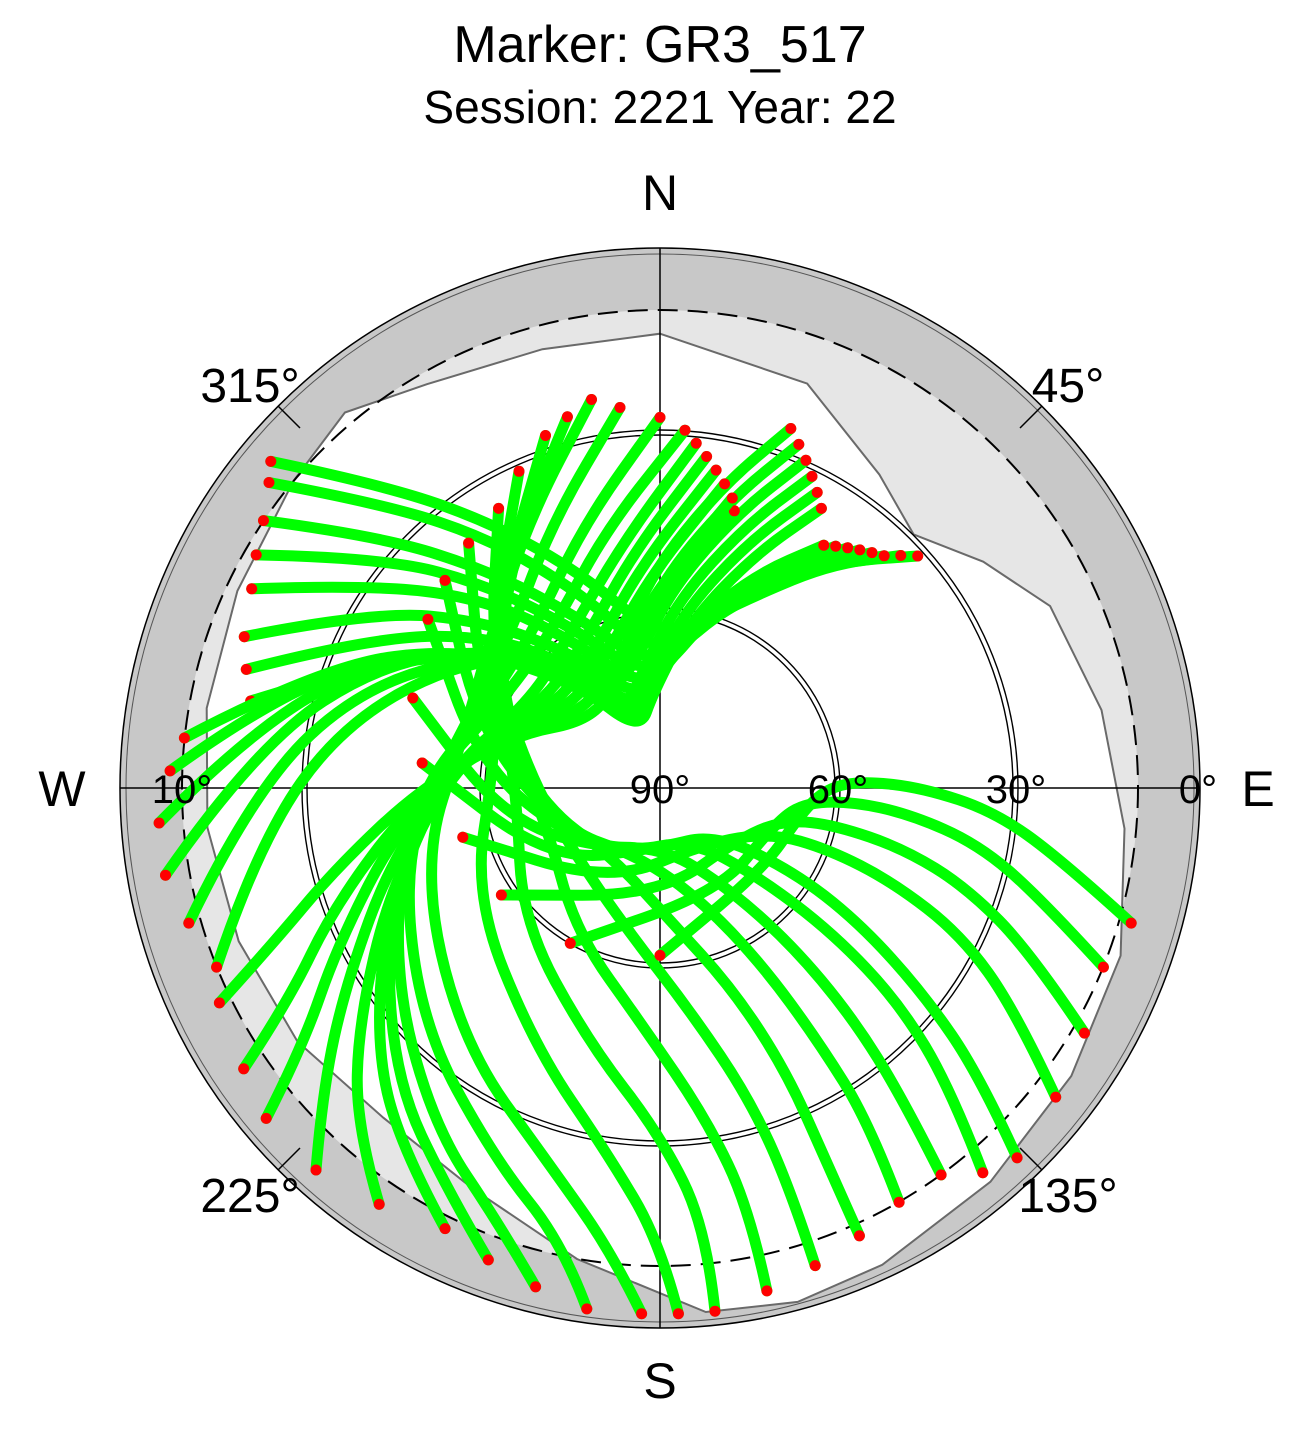 The width and height of the screenshot is (1316, 1444). What do you see at coordinates (716, 470) in the screenshot?
I see `track-18-end-point` at bounding box center [716, 470].